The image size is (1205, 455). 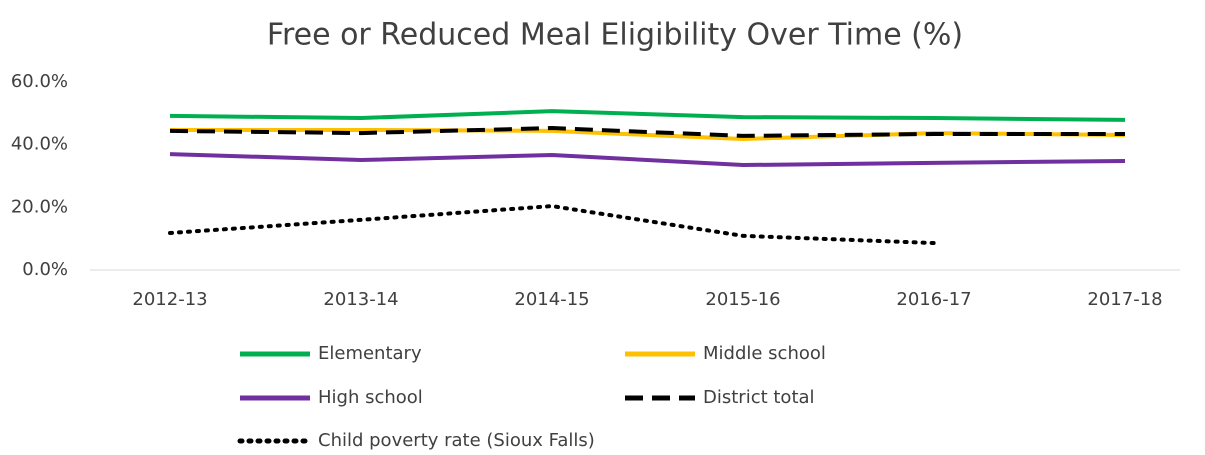 I want to click on legend-label: Child poverty rate (Sioux Falls), so click(x=456, y=440).